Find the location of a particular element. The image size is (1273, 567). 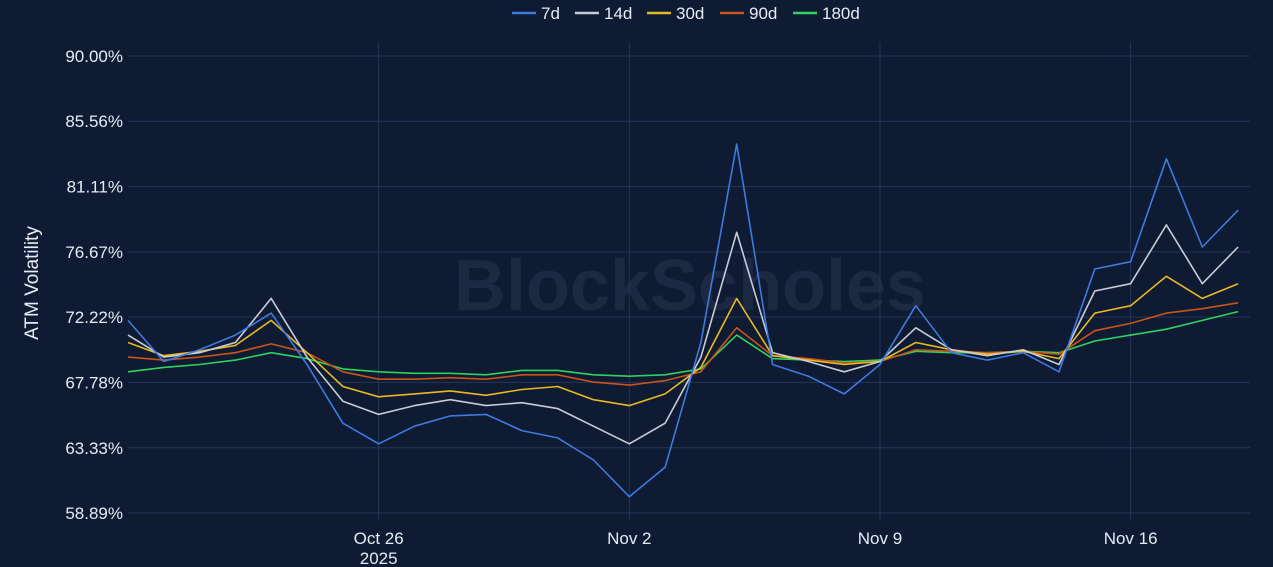

watermark-text: BlockScholes is located at coordinates (690, 286).